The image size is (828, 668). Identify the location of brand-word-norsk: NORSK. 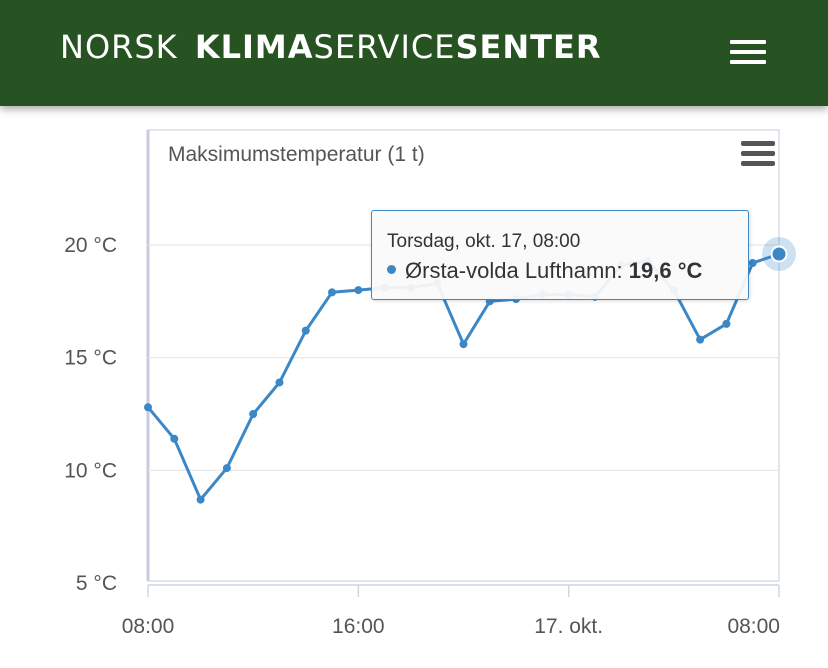
(119, 47).